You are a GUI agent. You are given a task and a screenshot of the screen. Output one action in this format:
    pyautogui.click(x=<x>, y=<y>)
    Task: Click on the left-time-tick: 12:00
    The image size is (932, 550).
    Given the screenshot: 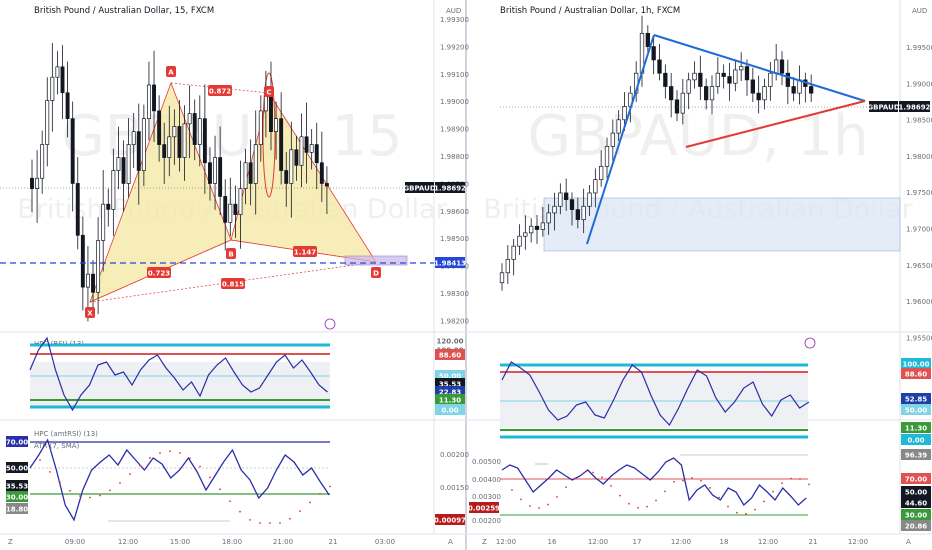 What is the action you would take?
    pyautogui.click(x=128, y=542)
    